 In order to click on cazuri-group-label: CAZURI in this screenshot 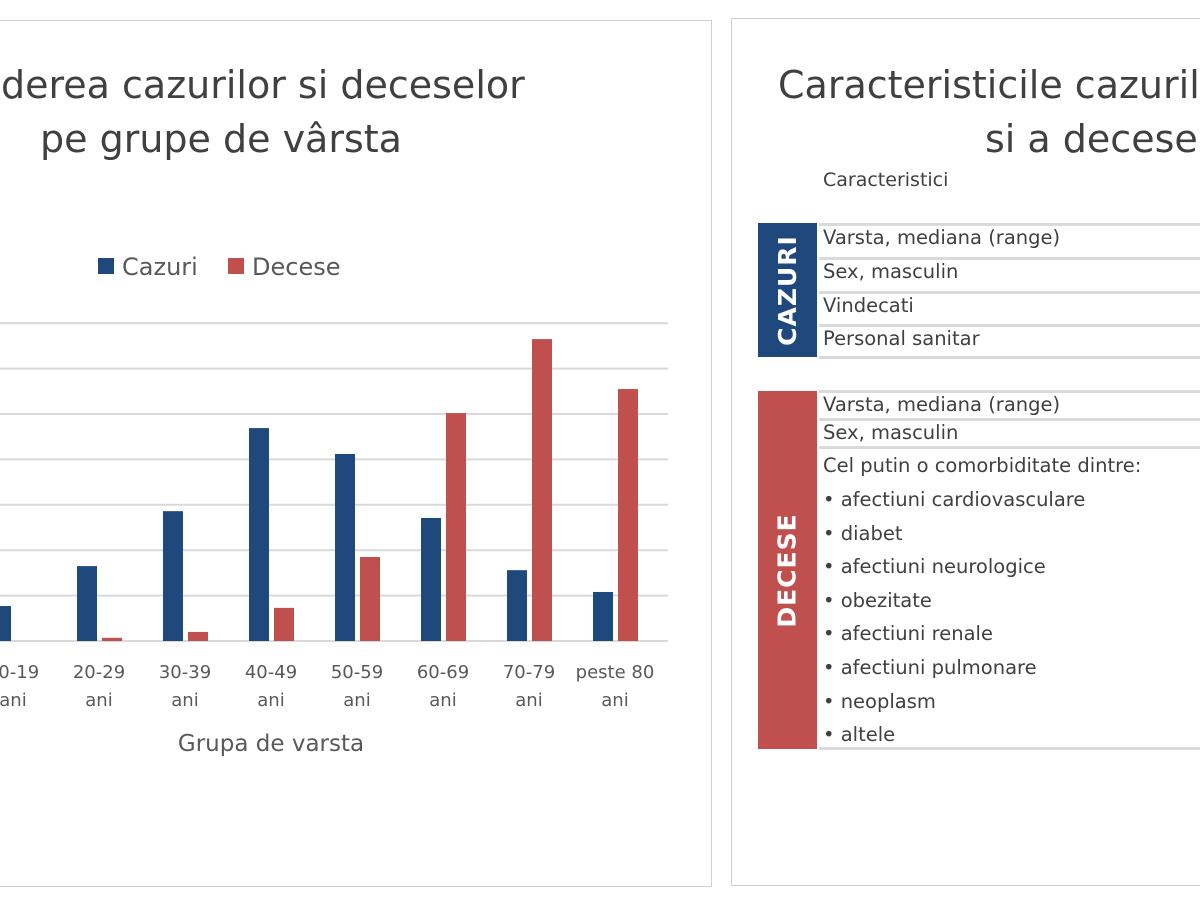, I will do `click(787, 290)`.